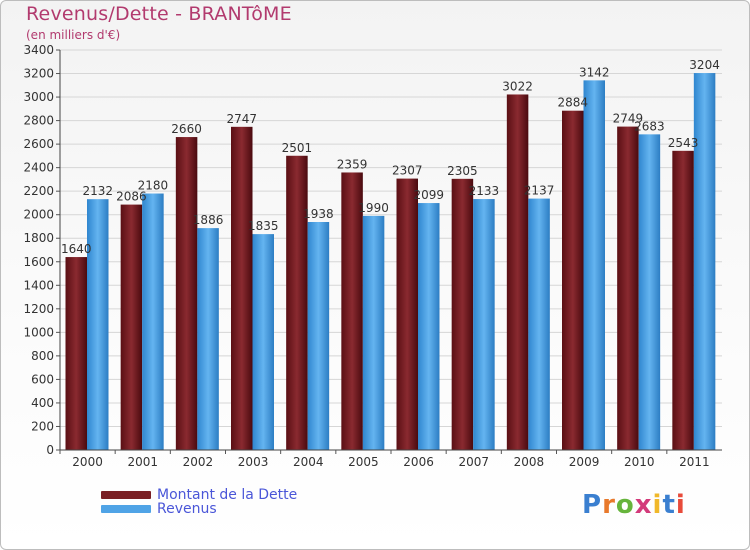  I want to click on x-tick-label: 2006, so click(418, 462).